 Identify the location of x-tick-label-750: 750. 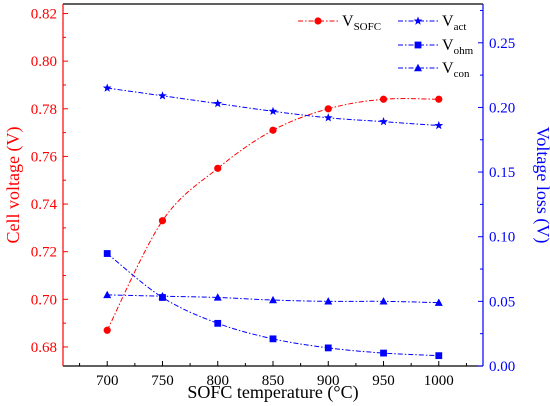
(162, 381).